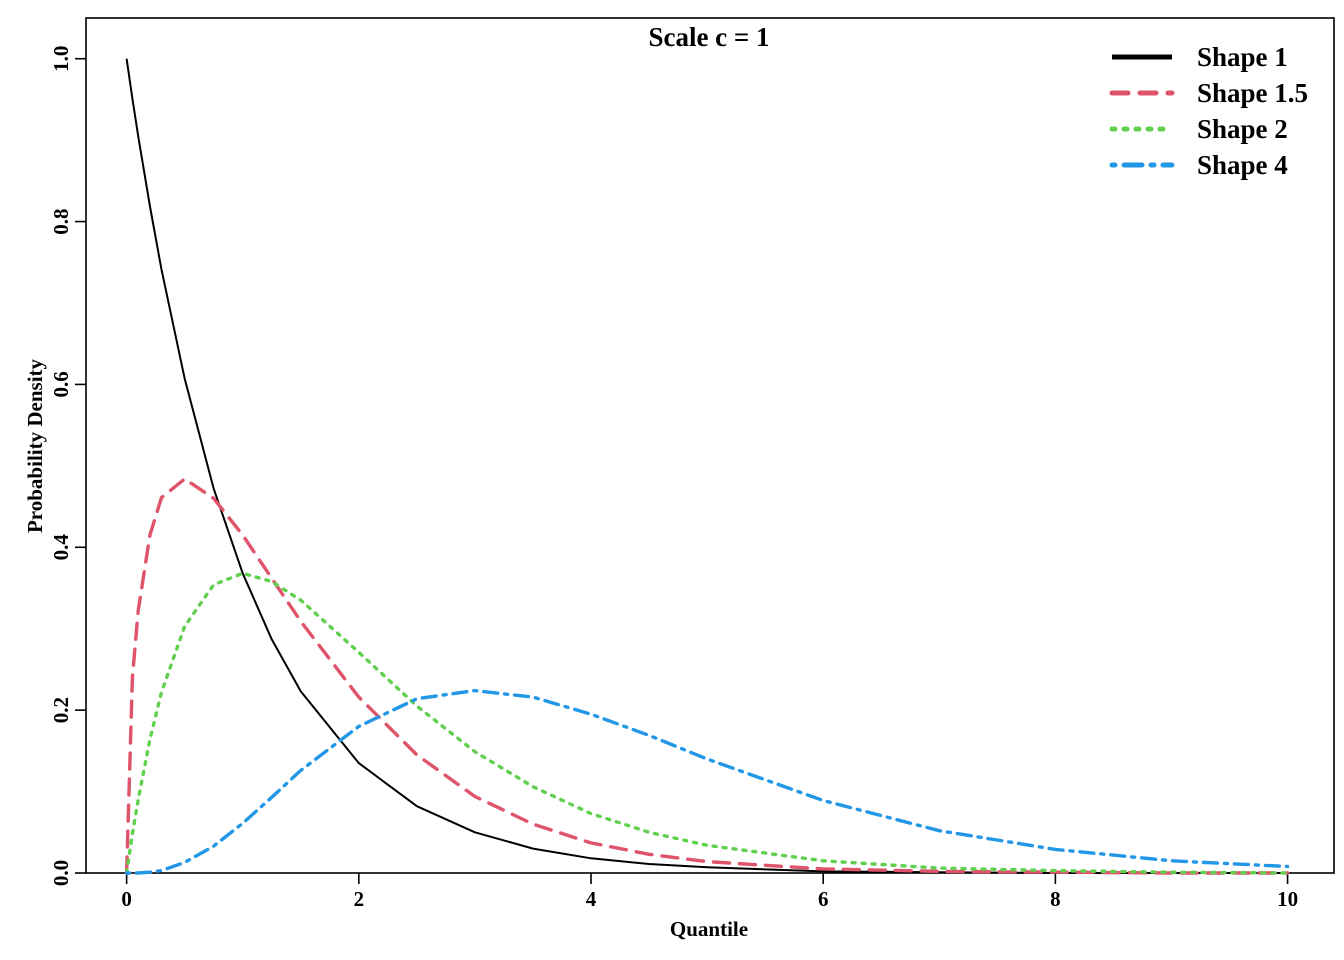 Image resolution: width=1344 pixels, height=960 pixels. I want to click on x-tick-label: 6, so click(823, 899).